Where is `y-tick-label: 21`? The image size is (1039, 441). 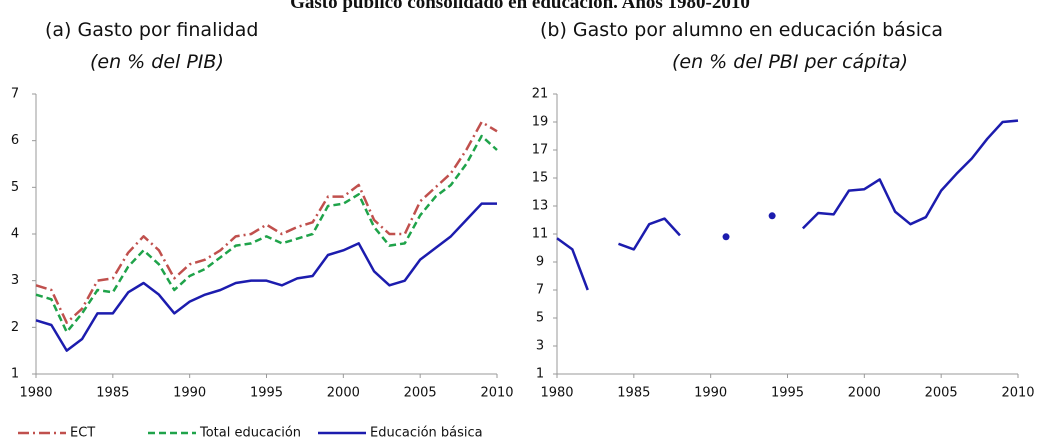
y-tick-label: 21 is located at coordinates (540, 94).